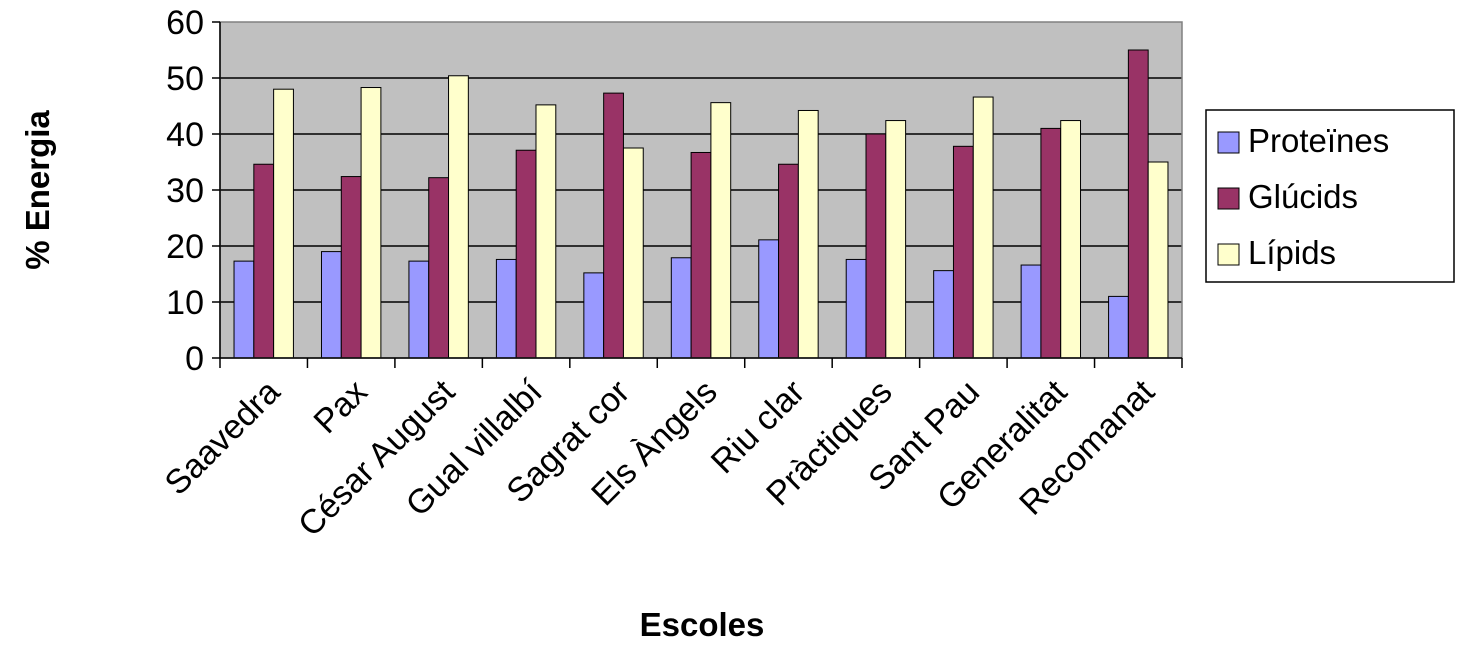 Image resolution: width=1458 pixels, height=650 pixels. What do you see at coordinates (1292, 252) in the screenshot?
I see `legend-label: Lípids` at bounding box center [1292, 252].